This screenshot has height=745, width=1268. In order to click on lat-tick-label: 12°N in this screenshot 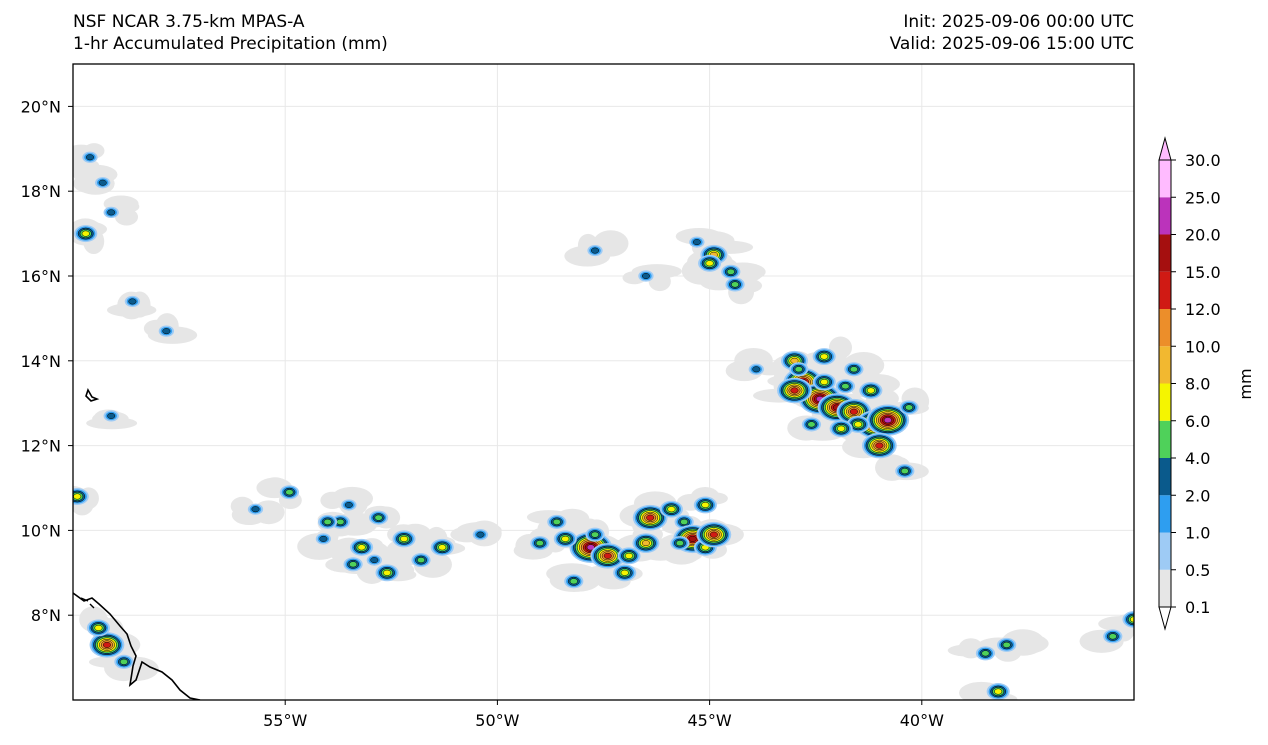, I will do `click(41, 446)`.